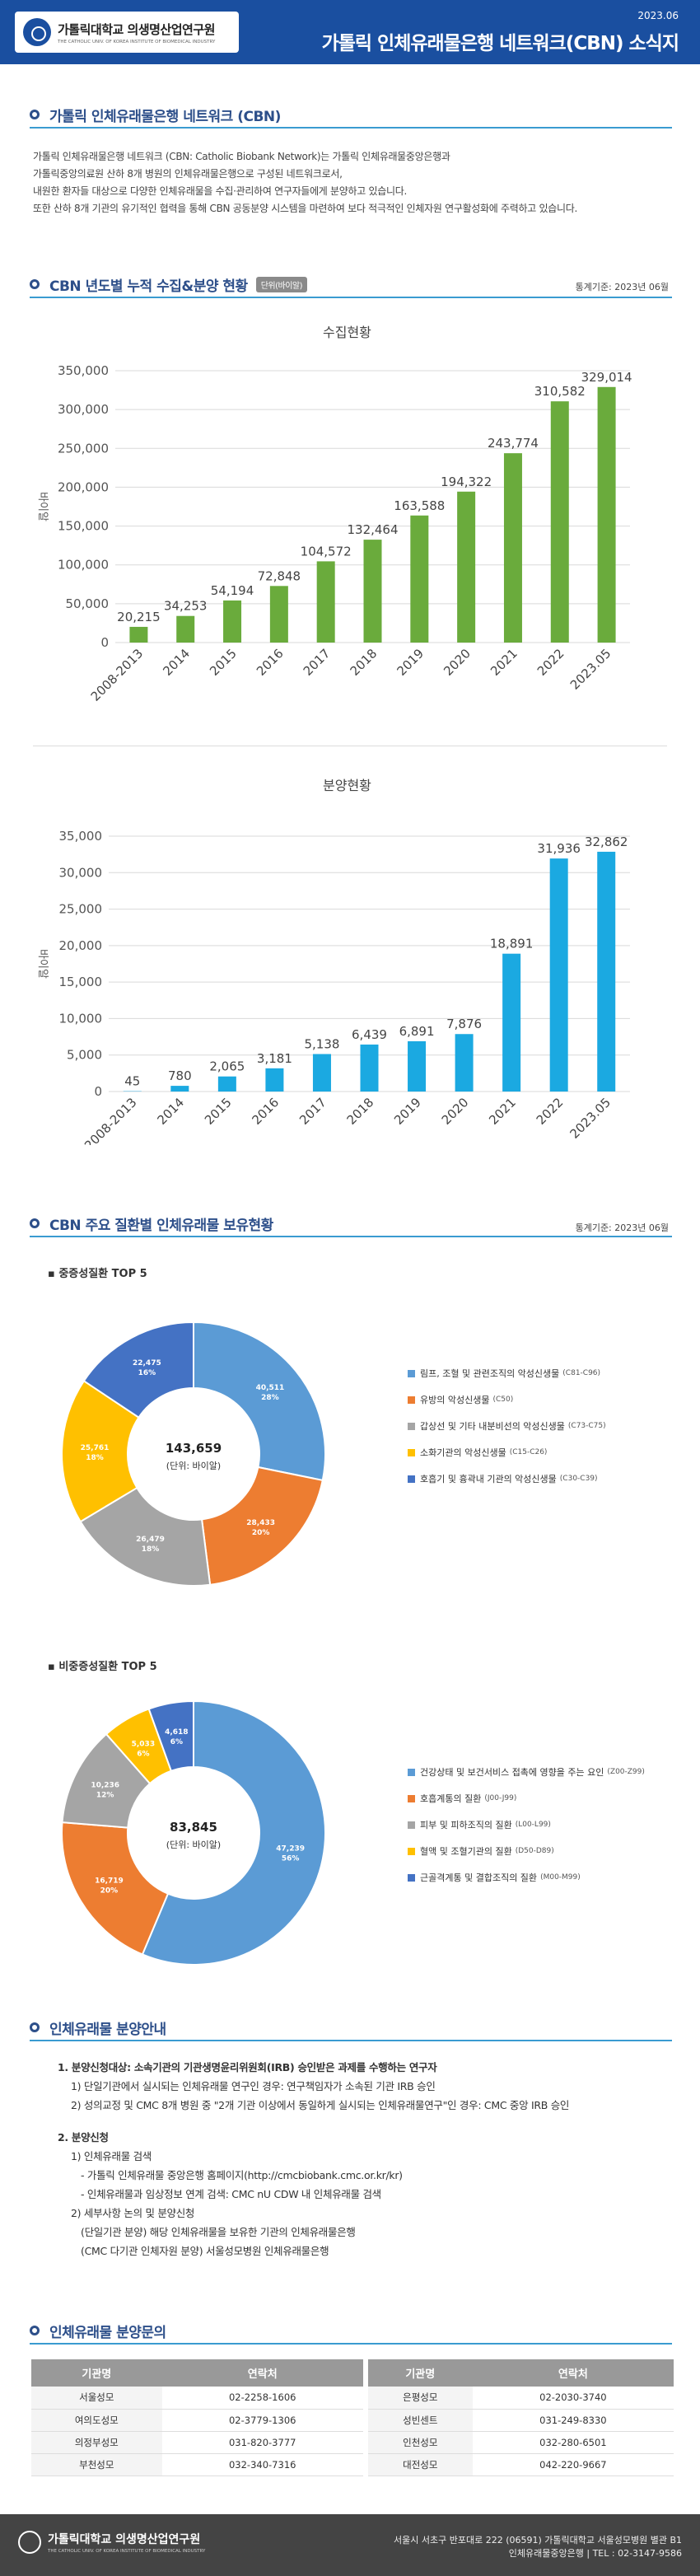 This screenshot has width=700, height=2576. Describe the element at coordinates (534, 1851) in the screenshot. I see `legend-code: (D50-D89)` at that location.